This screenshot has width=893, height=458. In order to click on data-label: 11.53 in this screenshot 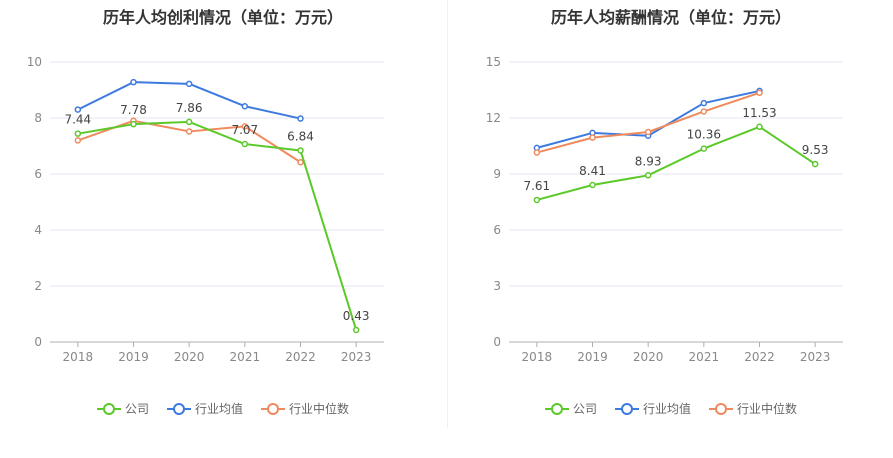, I will do `click(759, 113)`.